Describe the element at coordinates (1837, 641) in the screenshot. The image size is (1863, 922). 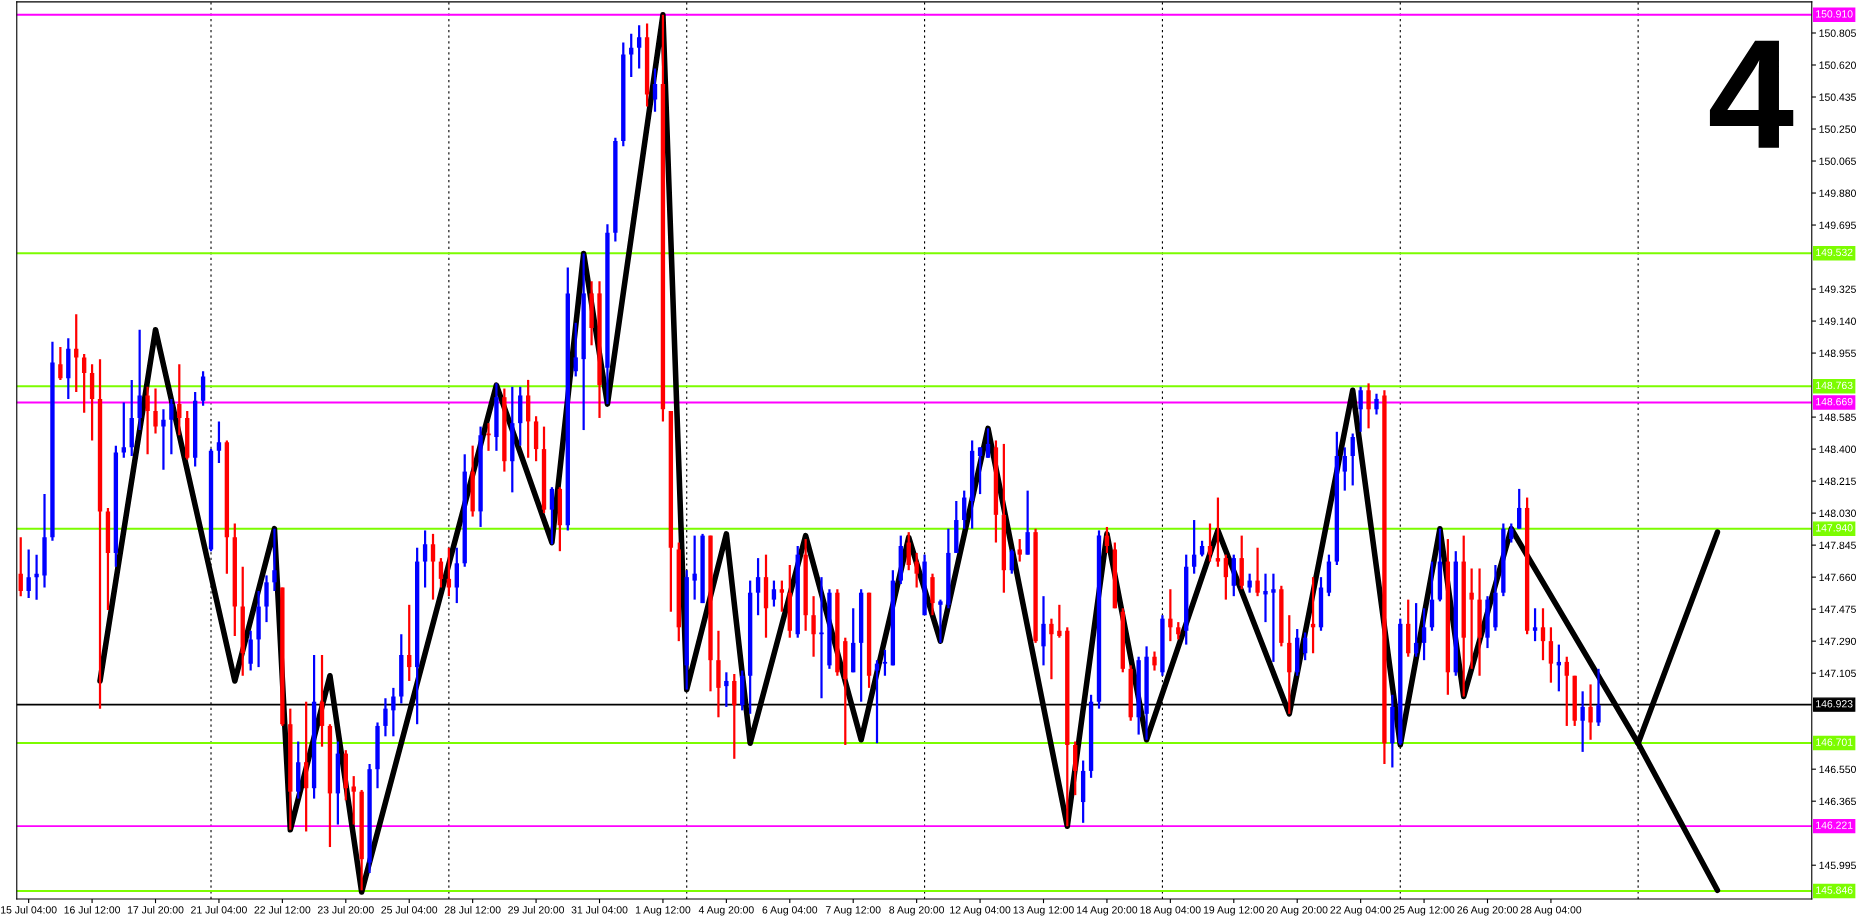
I see `y-tick-label: 147.290` at that location.